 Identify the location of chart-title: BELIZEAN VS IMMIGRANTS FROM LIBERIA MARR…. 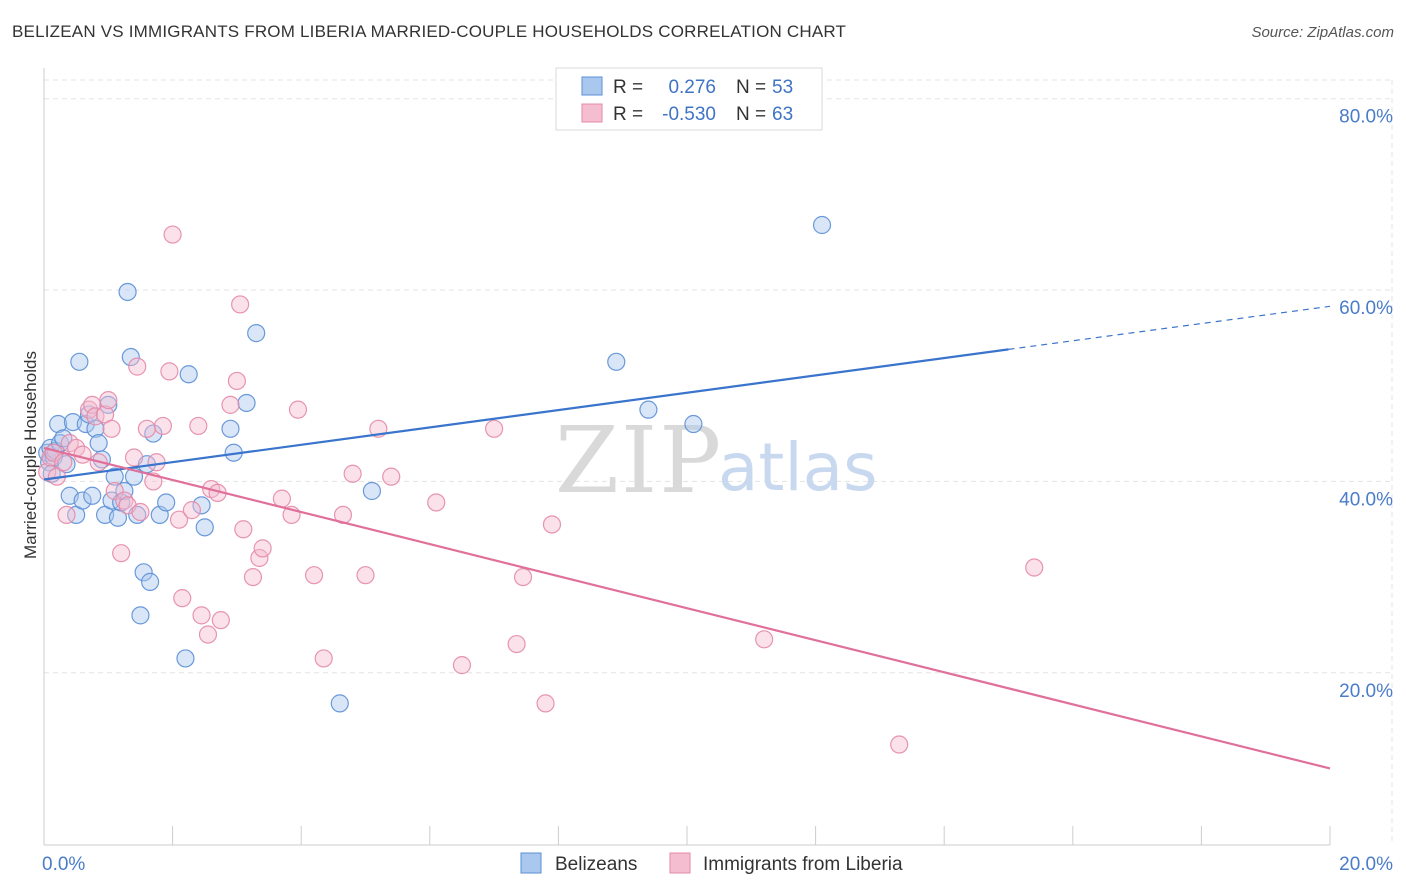
(429, 31).